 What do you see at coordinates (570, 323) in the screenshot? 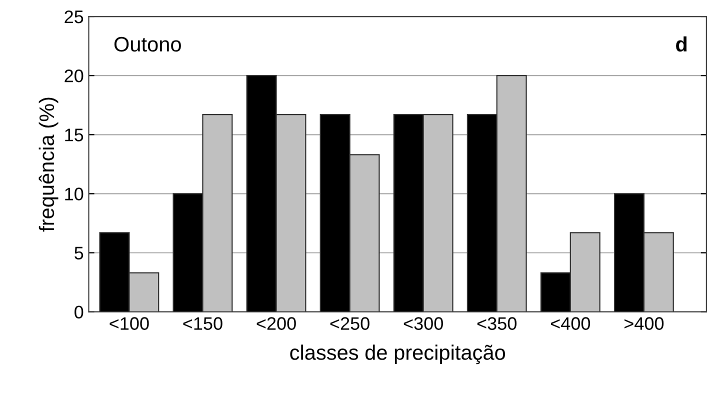
I see `x-tick-label: <400` at bounding box center [570, 323].